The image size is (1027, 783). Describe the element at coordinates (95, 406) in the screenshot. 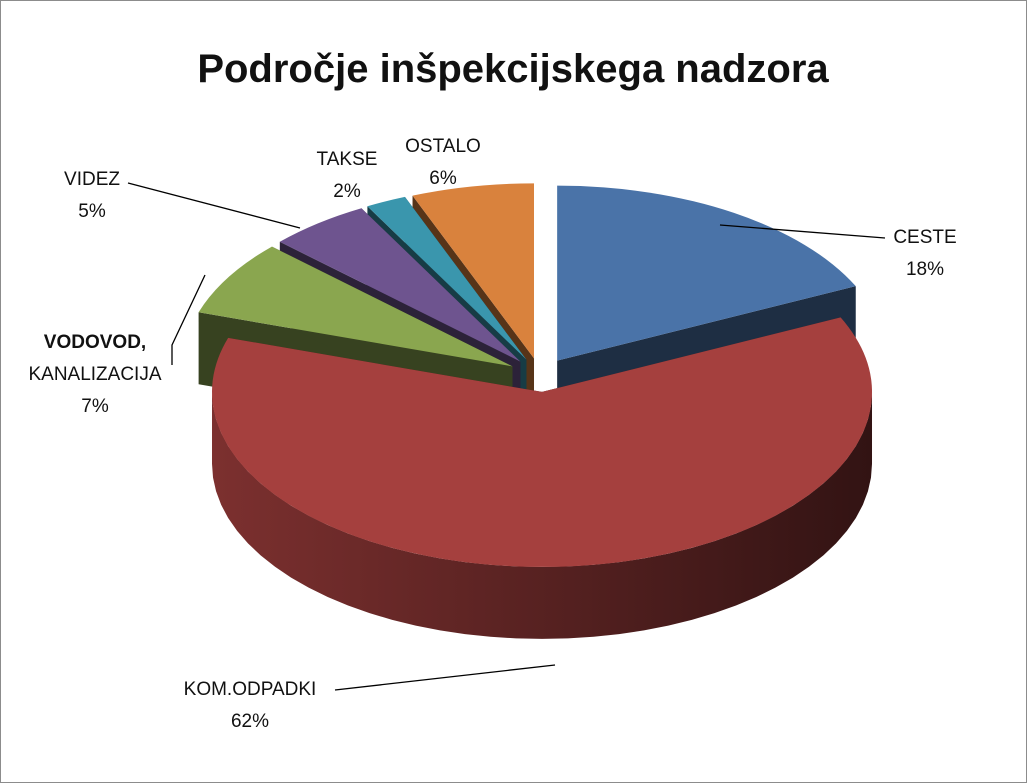

I see `value-label: 7%` at that location.